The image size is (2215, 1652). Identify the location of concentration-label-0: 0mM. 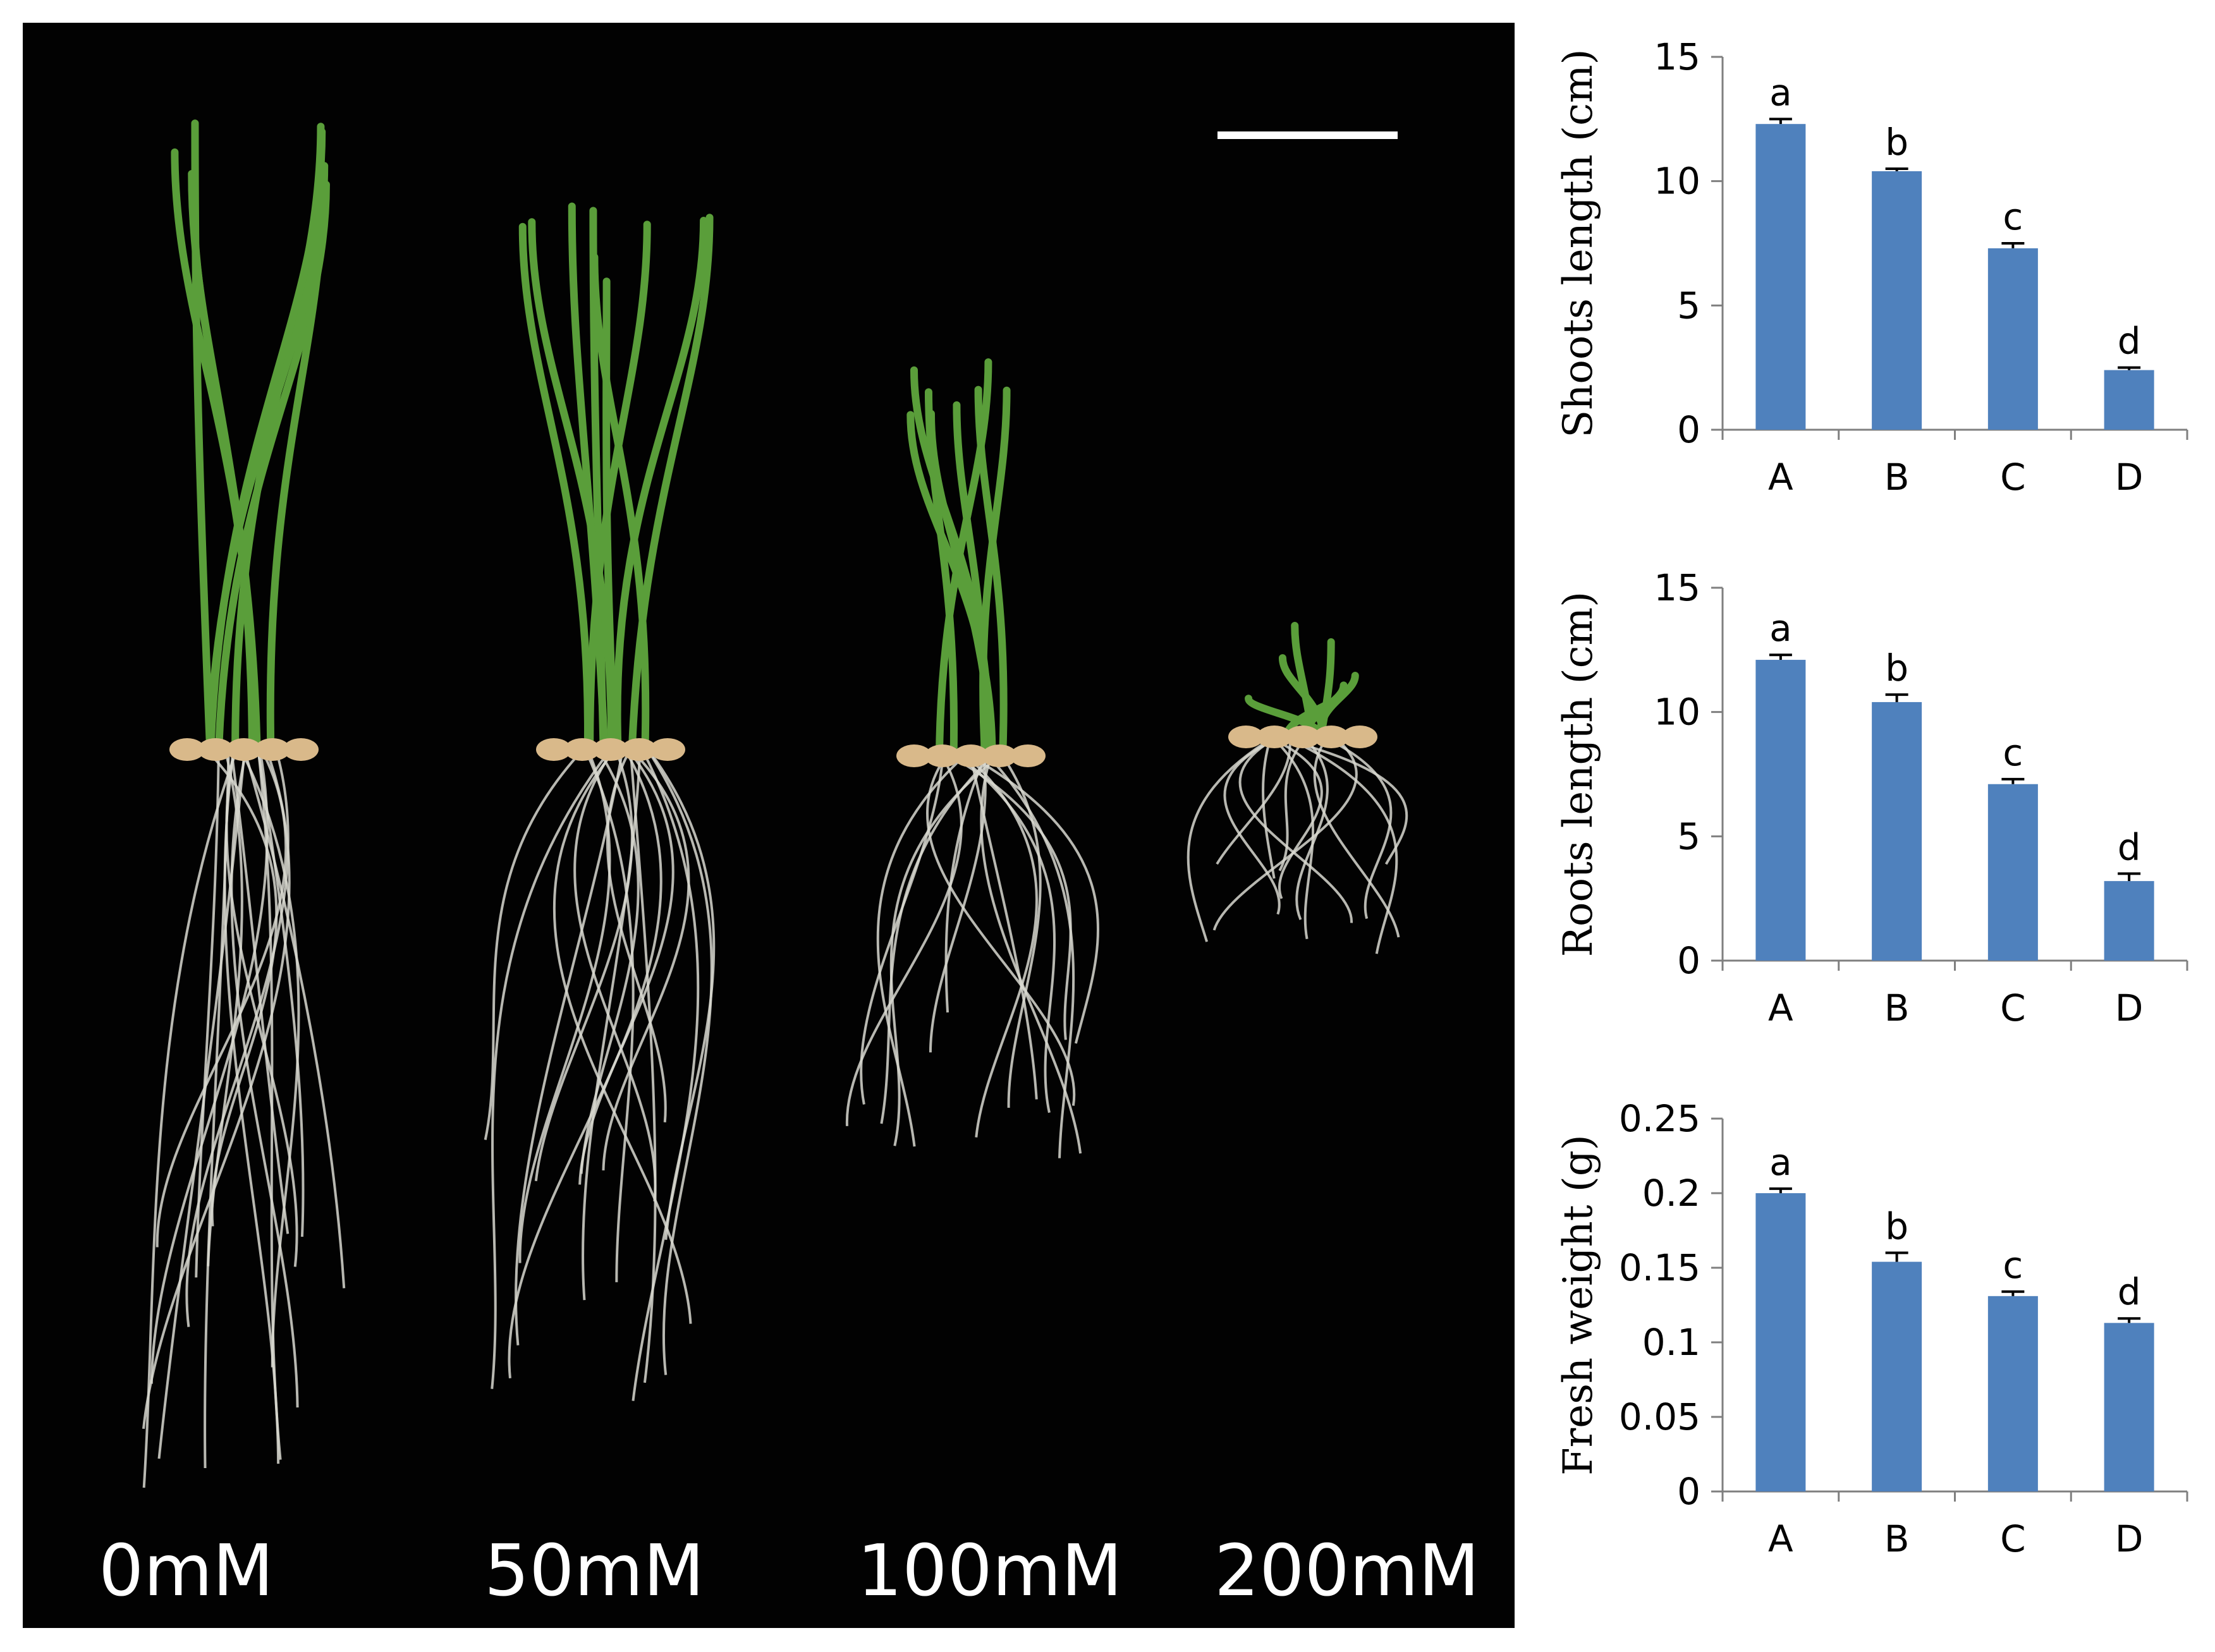
(186, 1571).